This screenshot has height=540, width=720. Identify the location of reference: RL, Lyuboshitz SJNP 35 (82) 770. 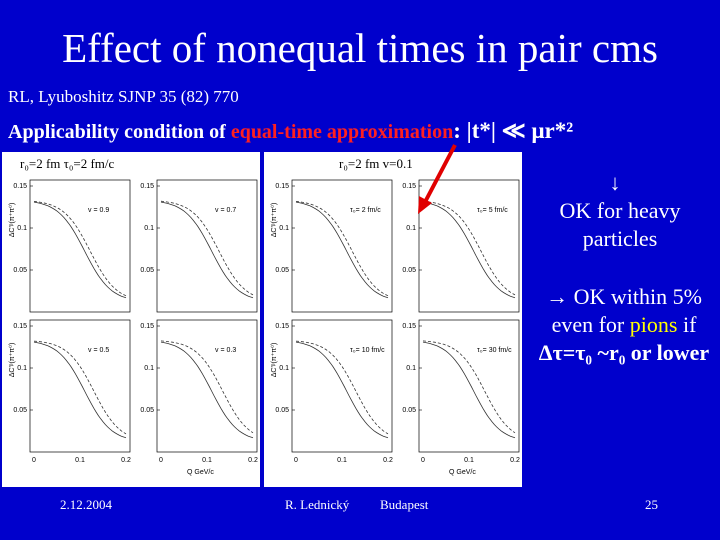
(123, 96).